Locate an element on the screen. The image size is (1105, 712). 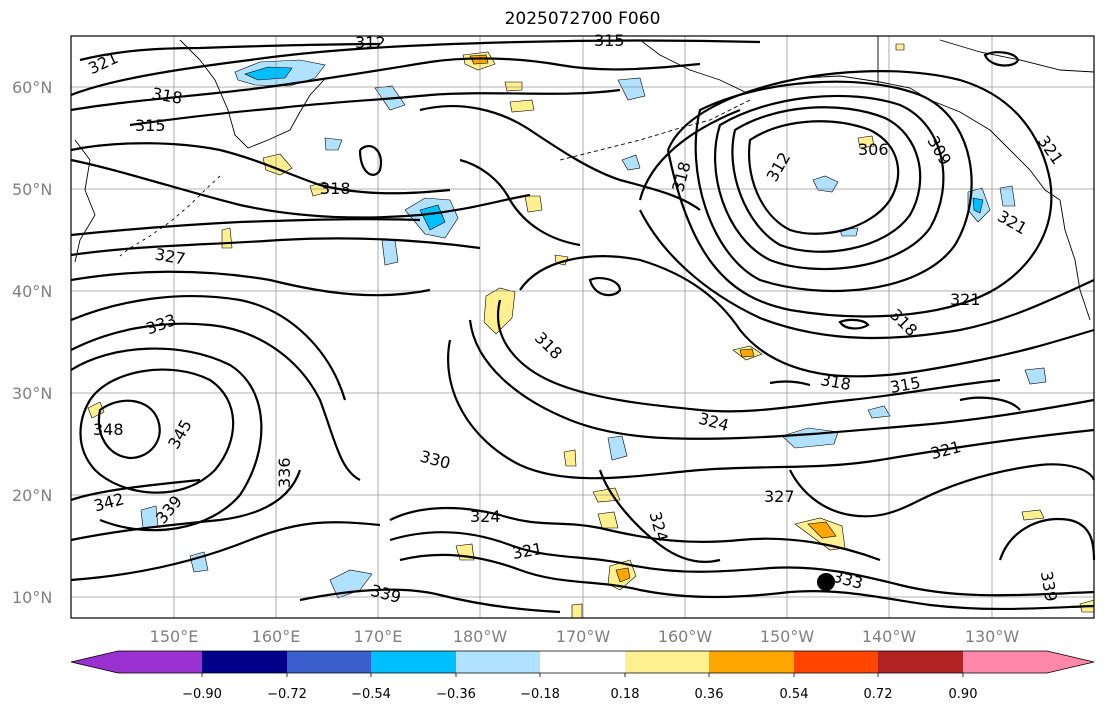
contour-label: 312 is located at coordinates (370, 42).